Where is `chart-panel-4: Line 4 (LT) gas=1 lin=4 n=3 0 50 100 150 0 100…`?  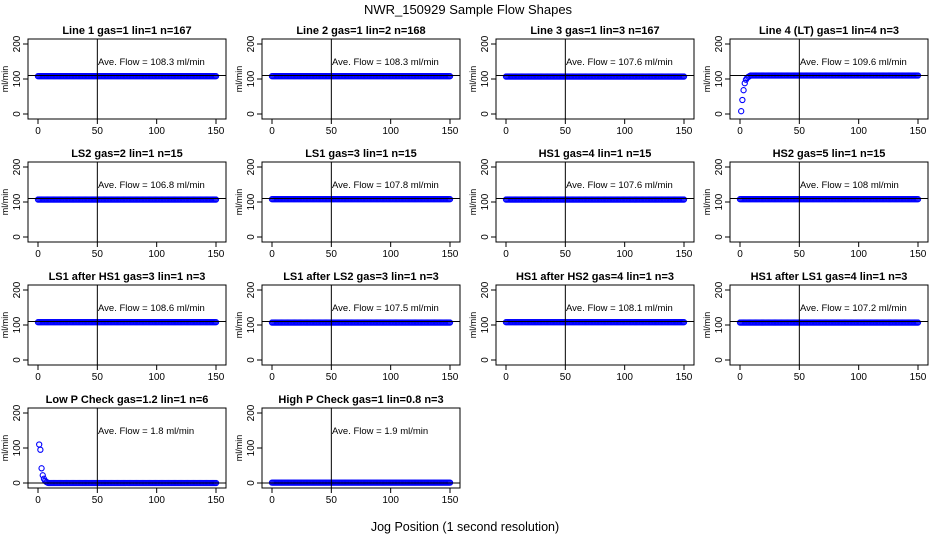 chart-panel-4: Line 4 (LT) gas=1 lin=4 n=3 0 50 100 150 0 100… is located at coordinates (815, 81).